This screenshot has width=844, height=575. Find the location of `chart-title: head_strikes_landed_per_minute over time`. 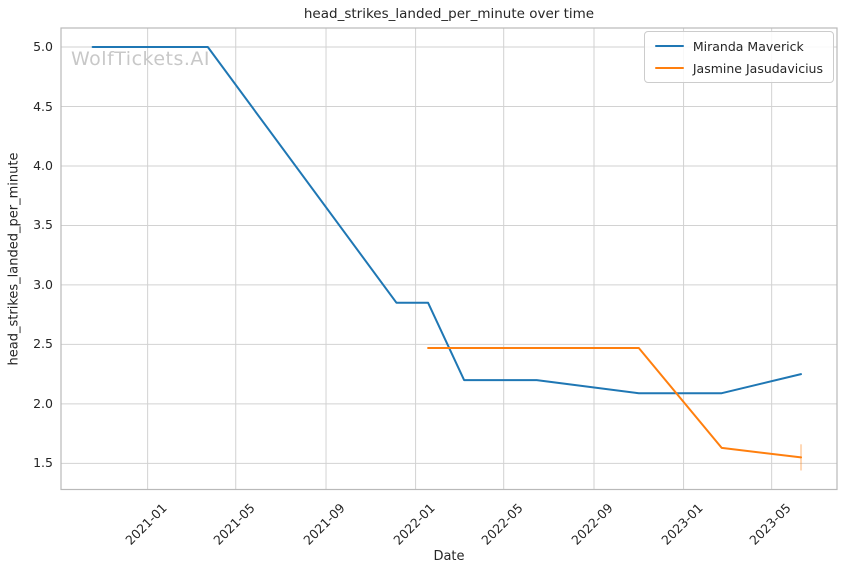

chart-title: head_strikes_landed_per_minute over time is located at coordinates (449, 14).